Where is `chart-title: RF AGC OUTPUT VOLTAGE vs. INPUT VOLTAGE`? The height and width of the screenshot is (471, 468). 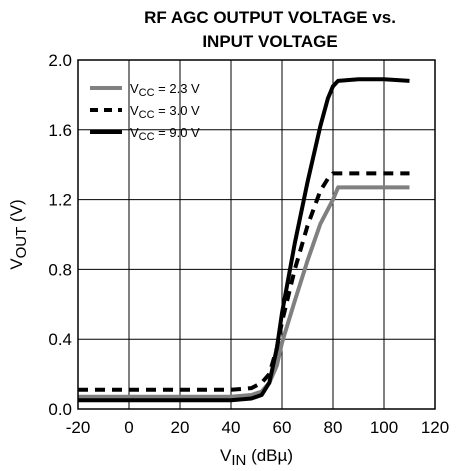
chart-title: RF AGC OUTPUT VOLTAGE vs. INPUT VOLTAGE is located at coordinates (270, 29).